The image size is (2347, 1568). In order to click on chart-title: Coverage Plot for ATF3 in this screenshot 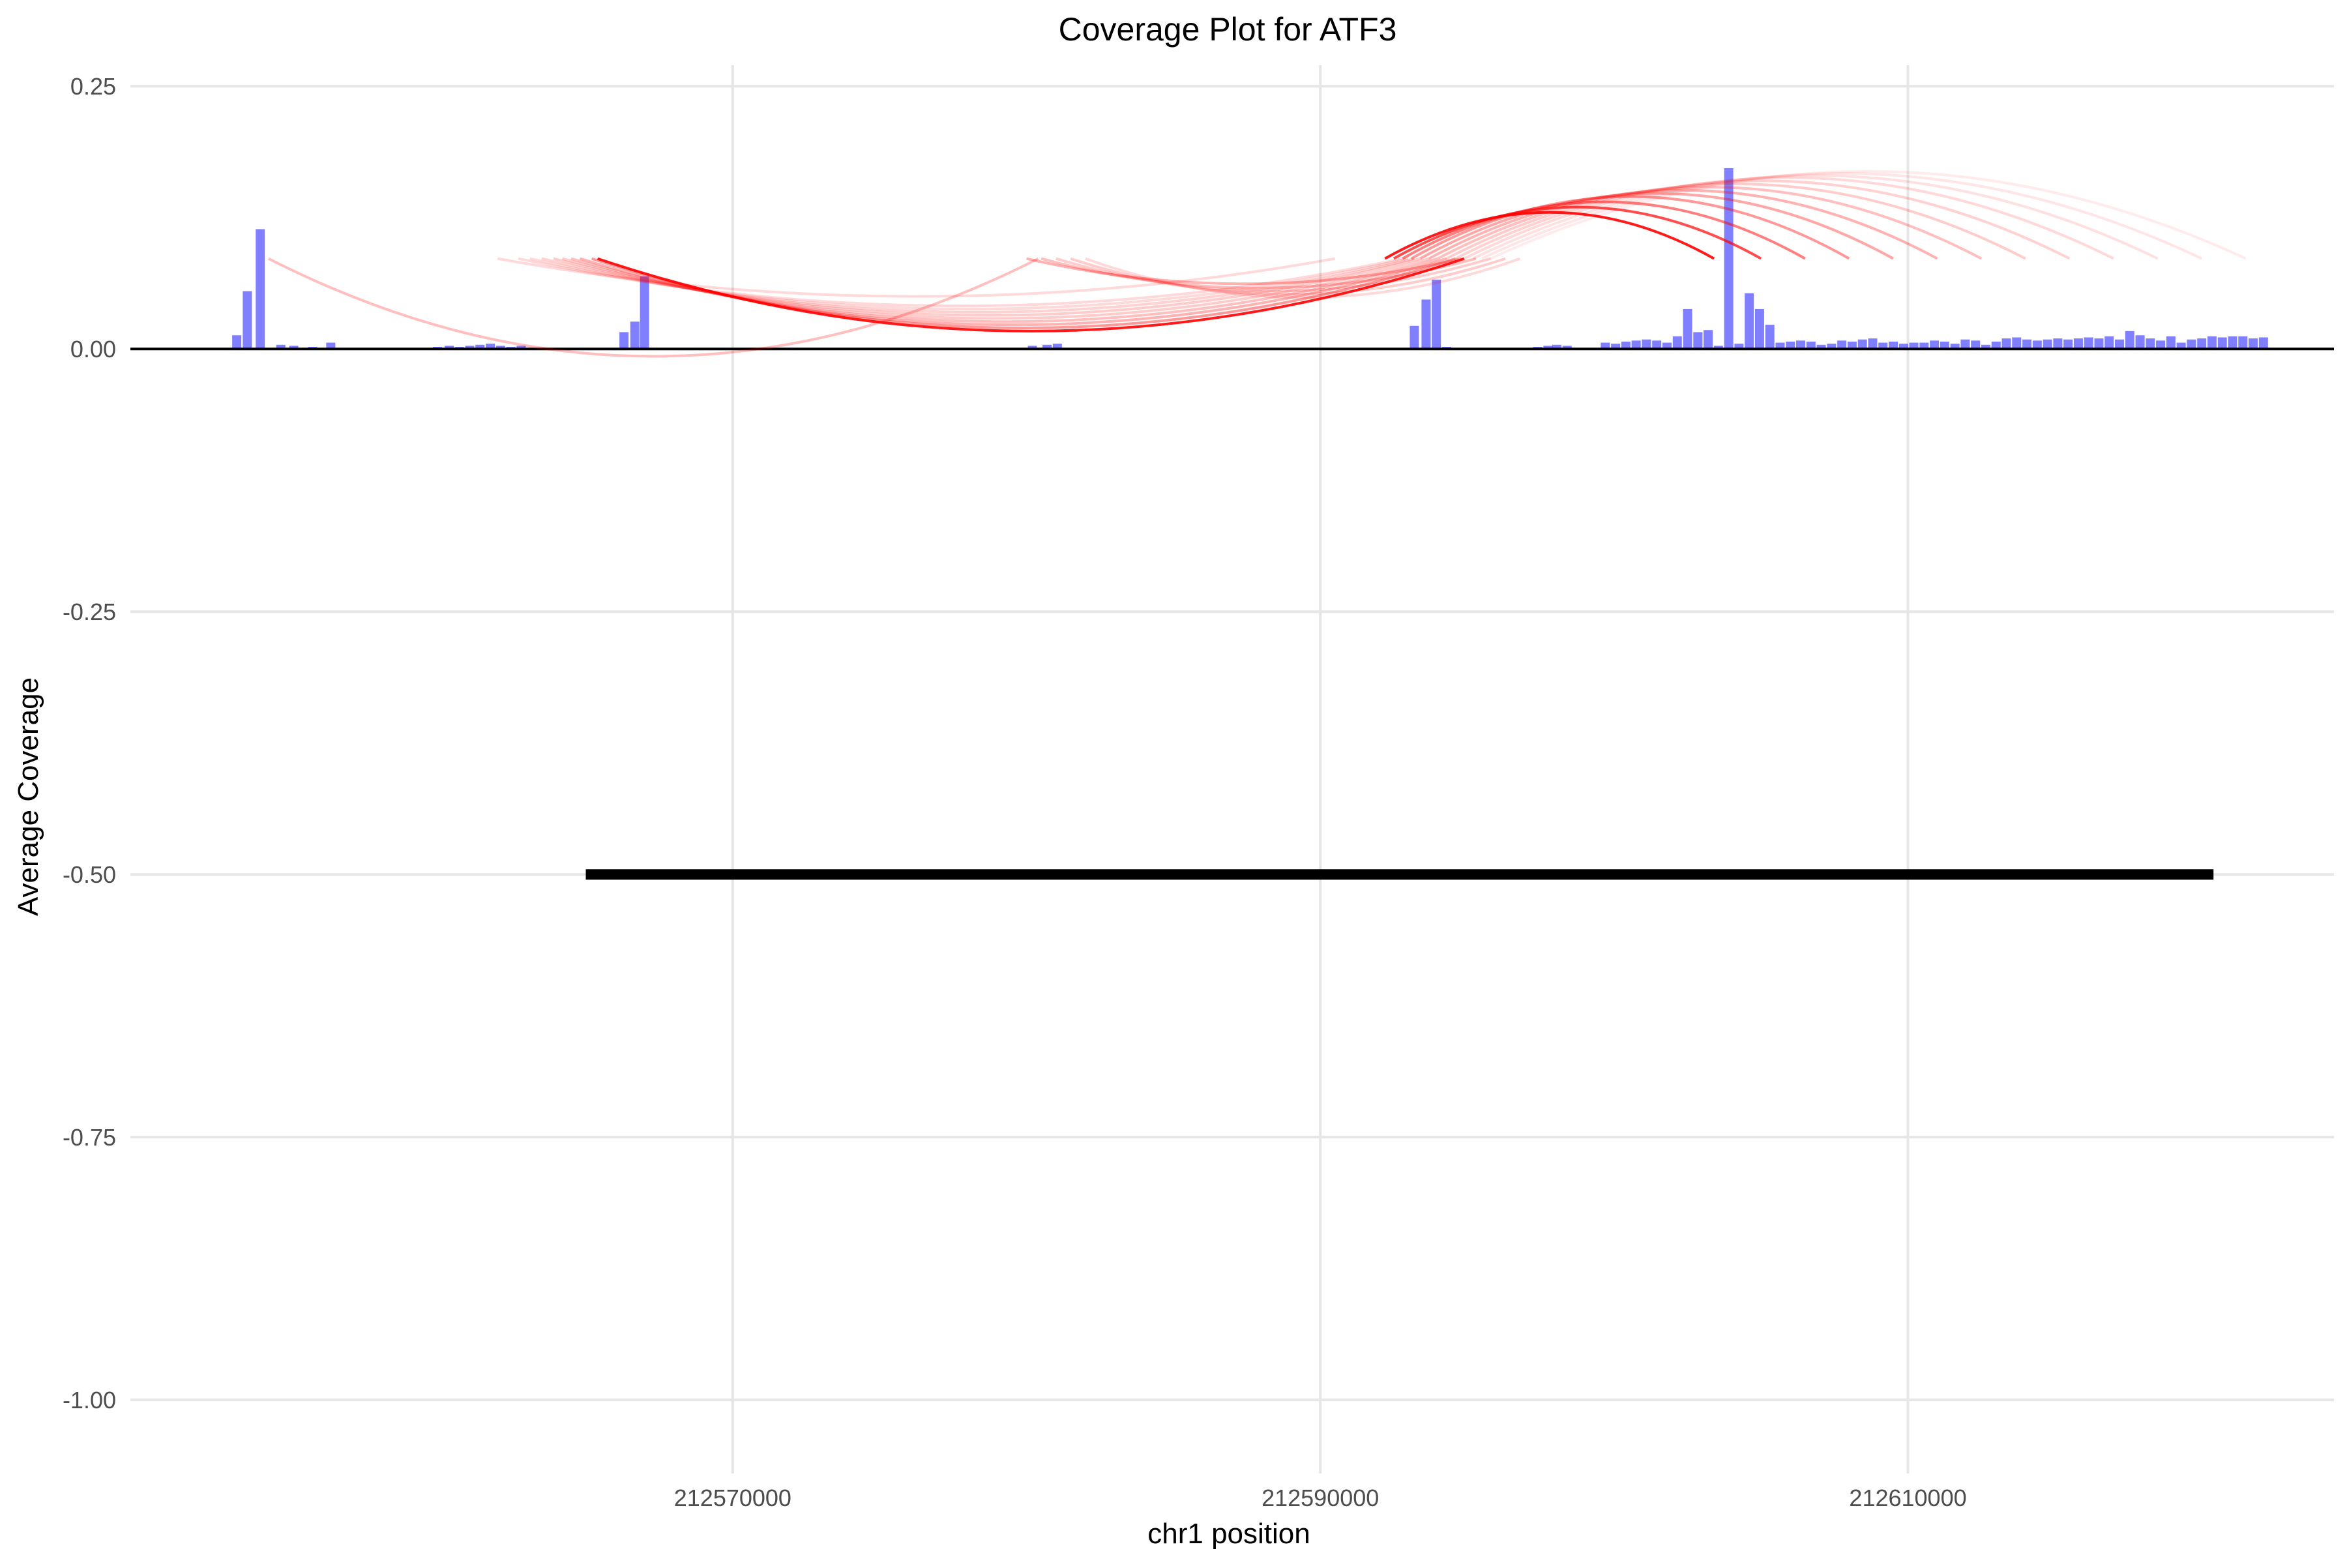, I will do `click(1228, 30)`.